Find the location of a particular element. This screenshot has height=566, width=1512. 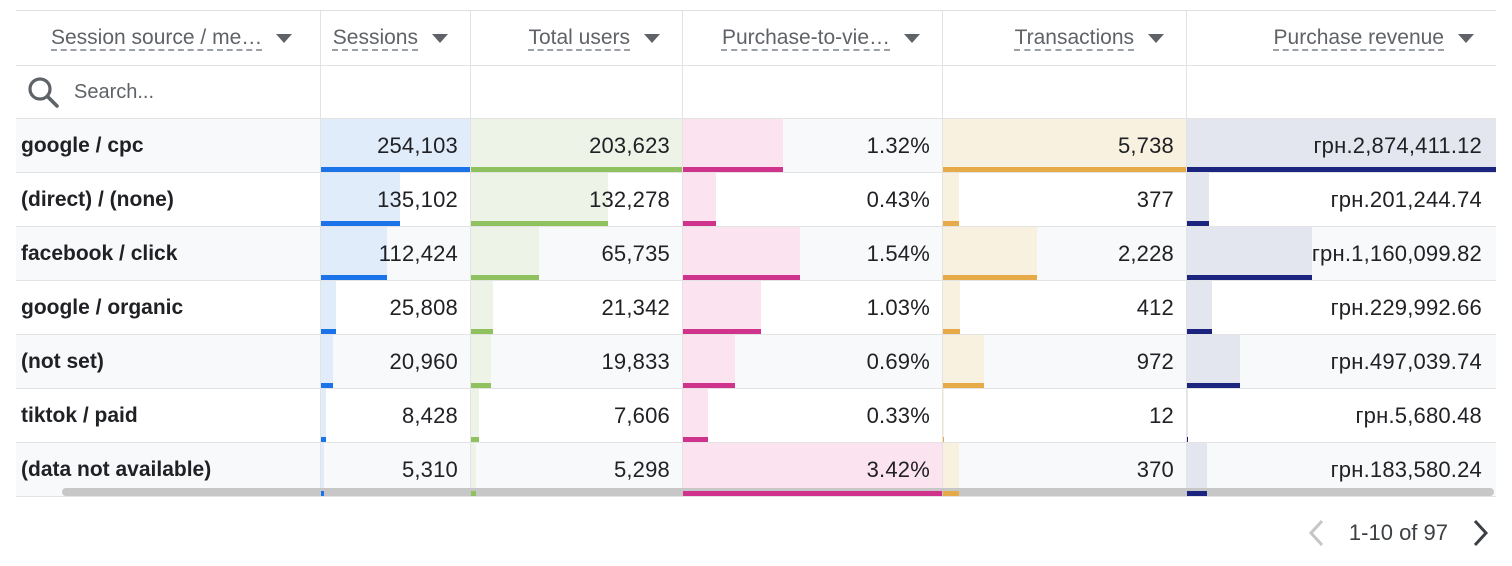

sessions-value: 254,103 is located at coordinates (417, 145).